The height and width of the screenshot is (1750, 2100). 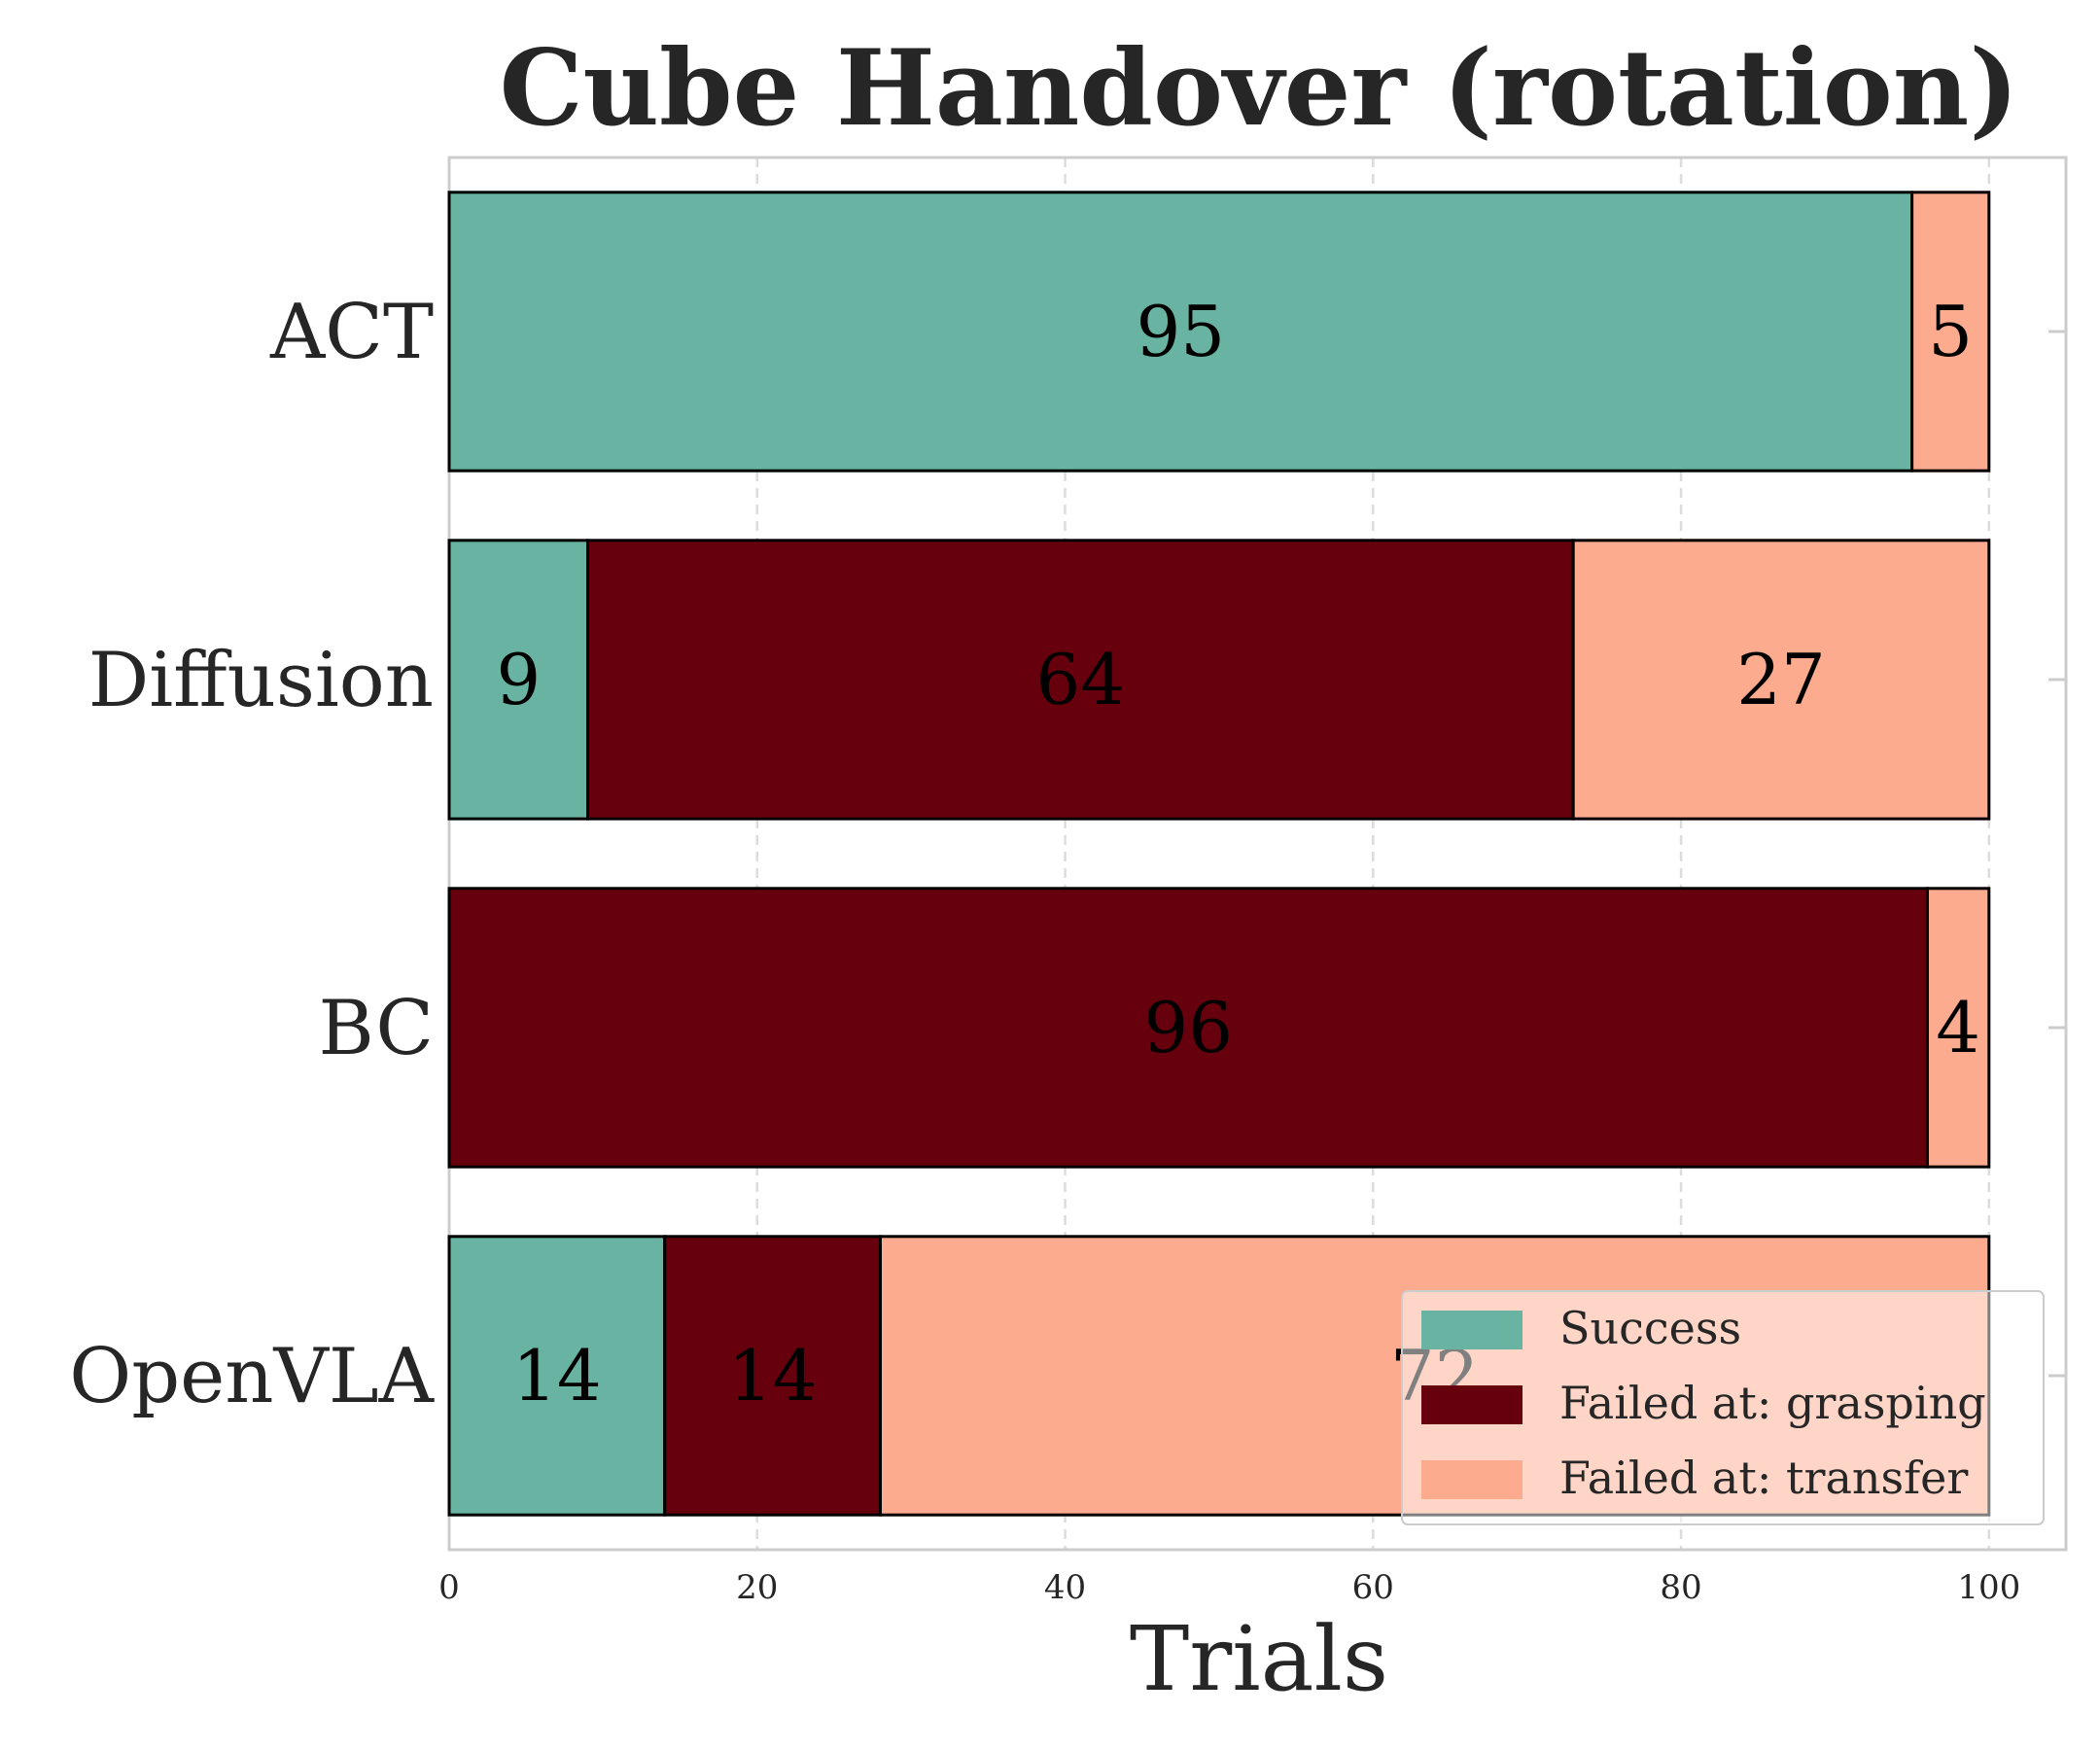 I want to click on y-tick-labels: ACT Diffusion BC OpenVLA, so click(x=252, y=854).